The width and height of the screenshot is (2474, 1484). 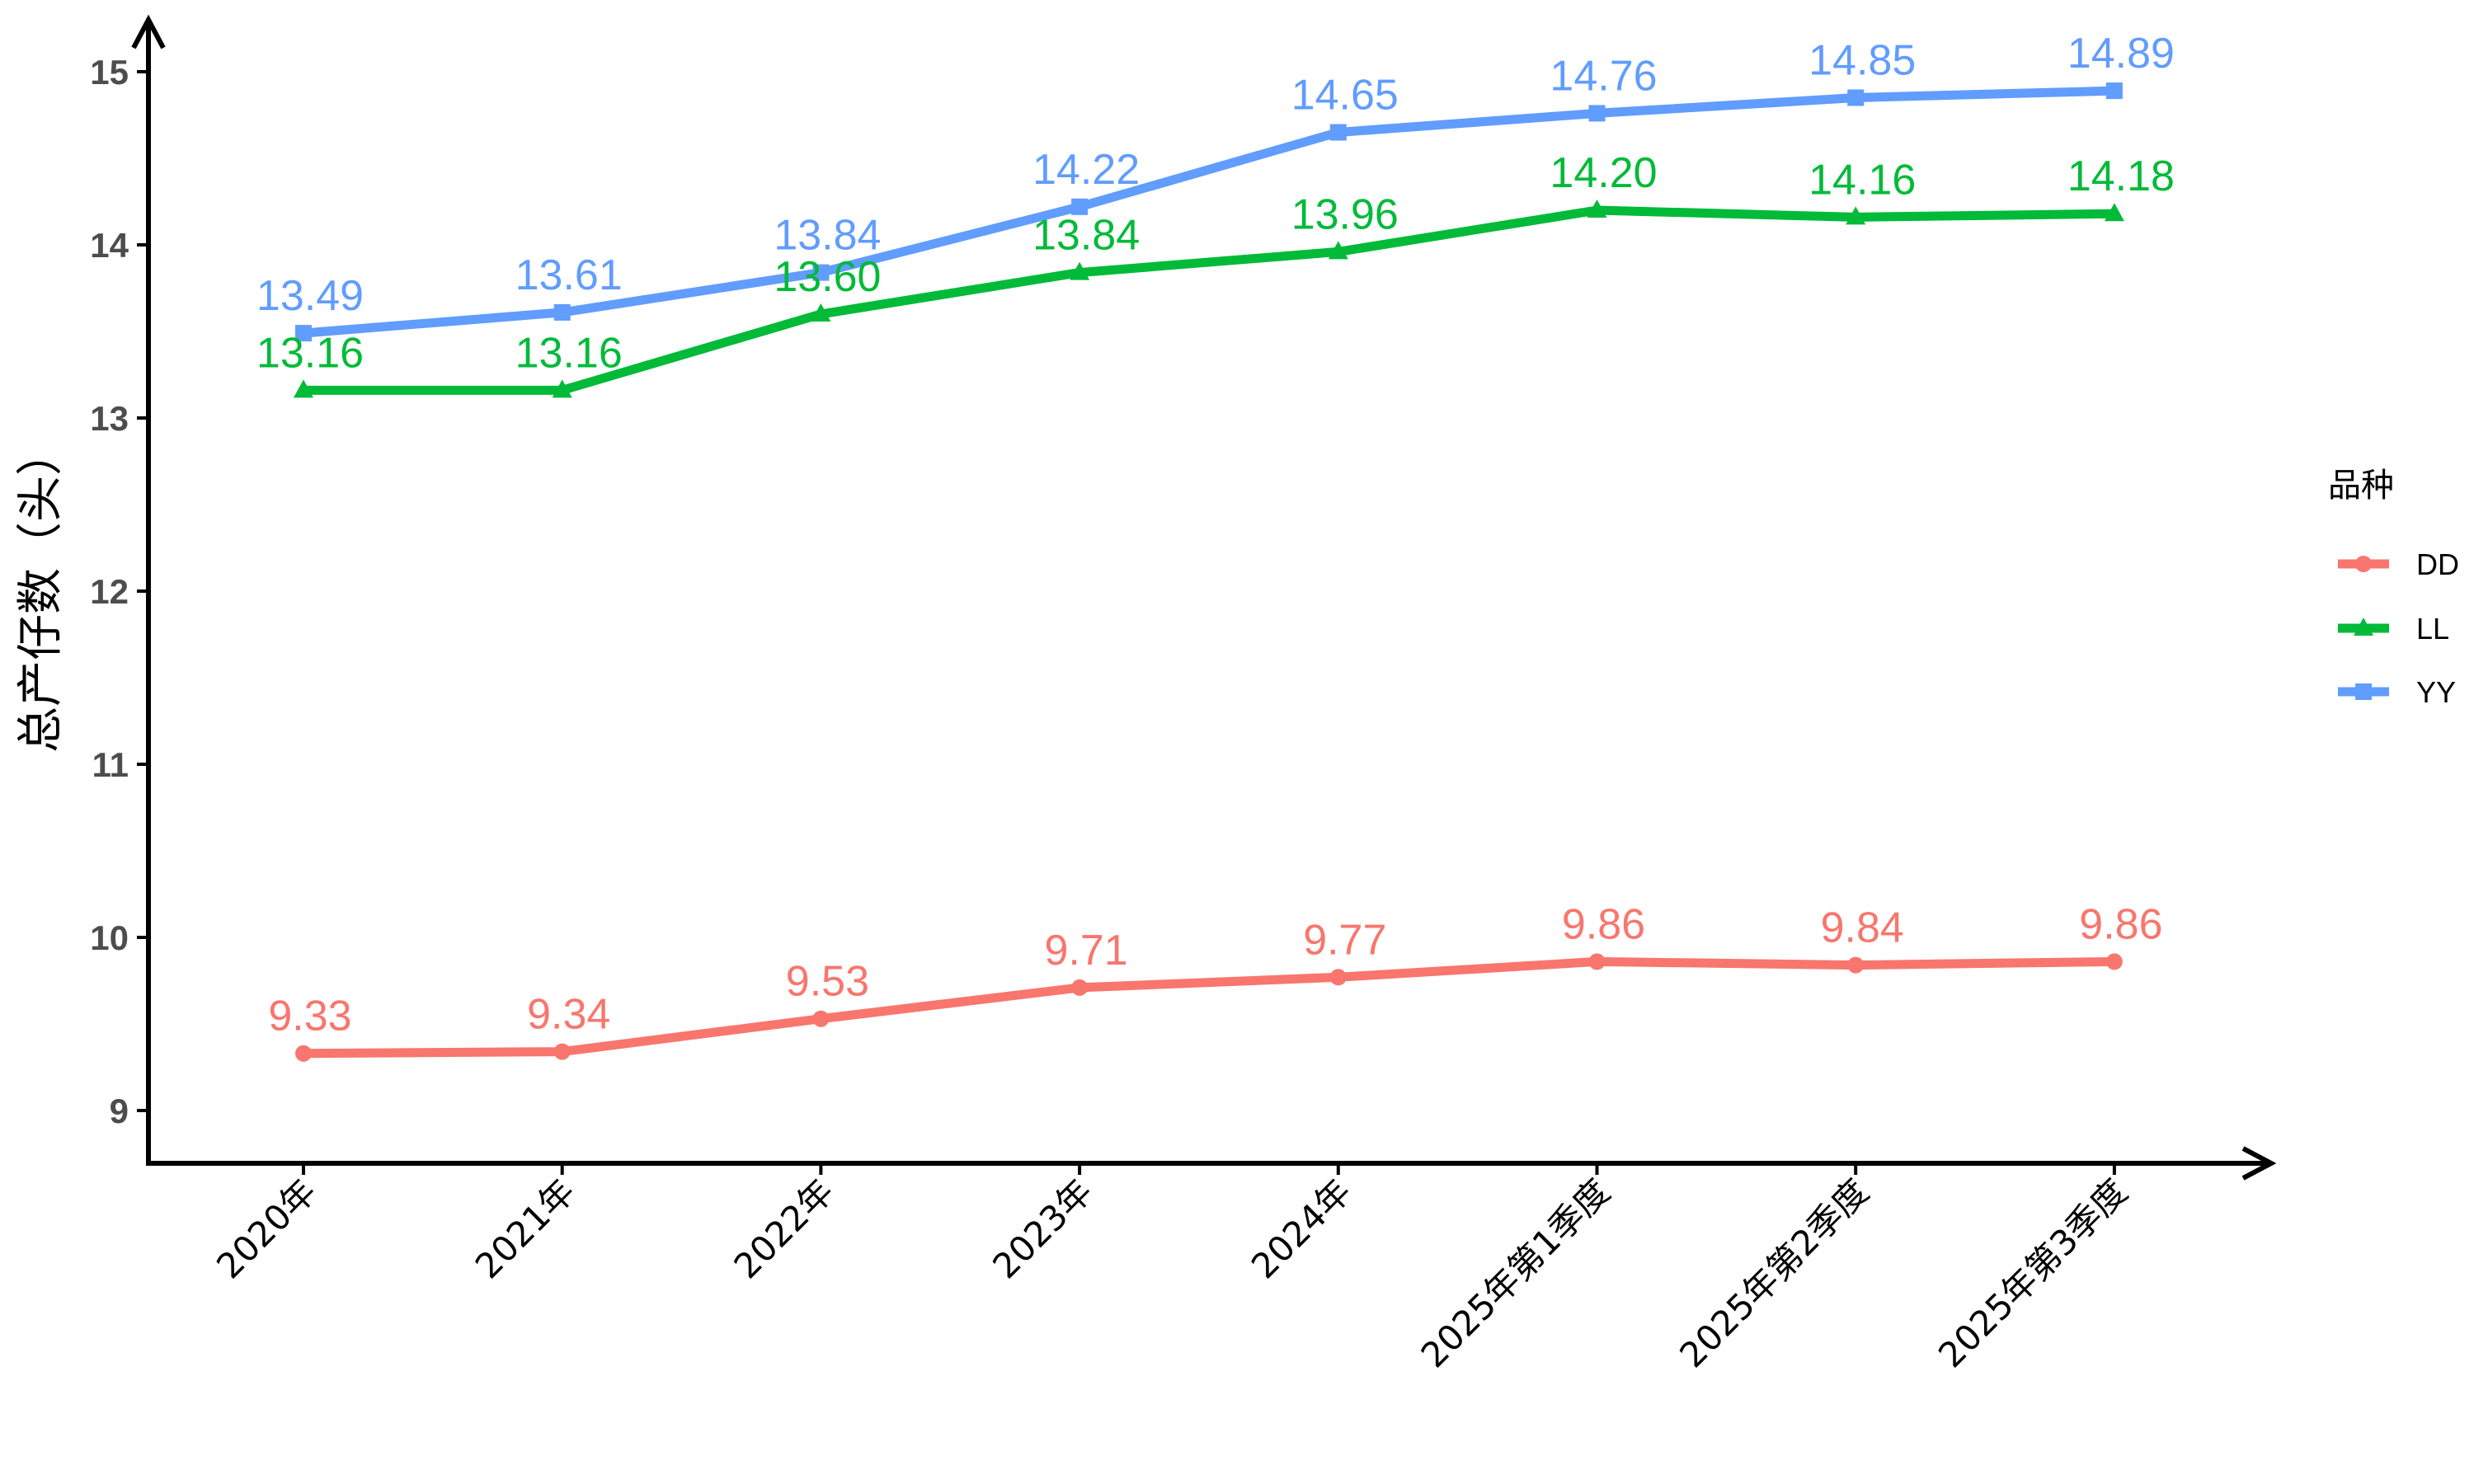 I want to click on data-label-LL: 14.18, so click(x=2121, y=176).